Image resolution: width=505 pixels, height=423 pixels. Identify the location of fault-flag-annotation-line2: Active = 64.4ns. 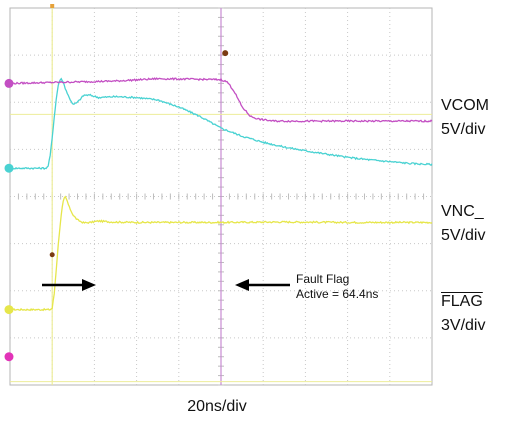
(337, 294).